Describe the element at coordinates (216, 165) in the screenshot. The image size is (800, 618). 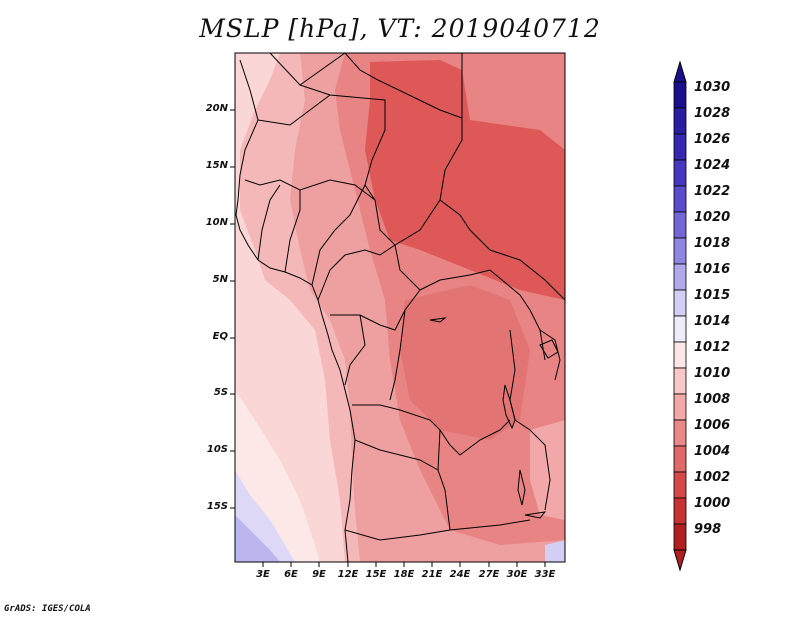
I see `lat-label: 15N` at that location.